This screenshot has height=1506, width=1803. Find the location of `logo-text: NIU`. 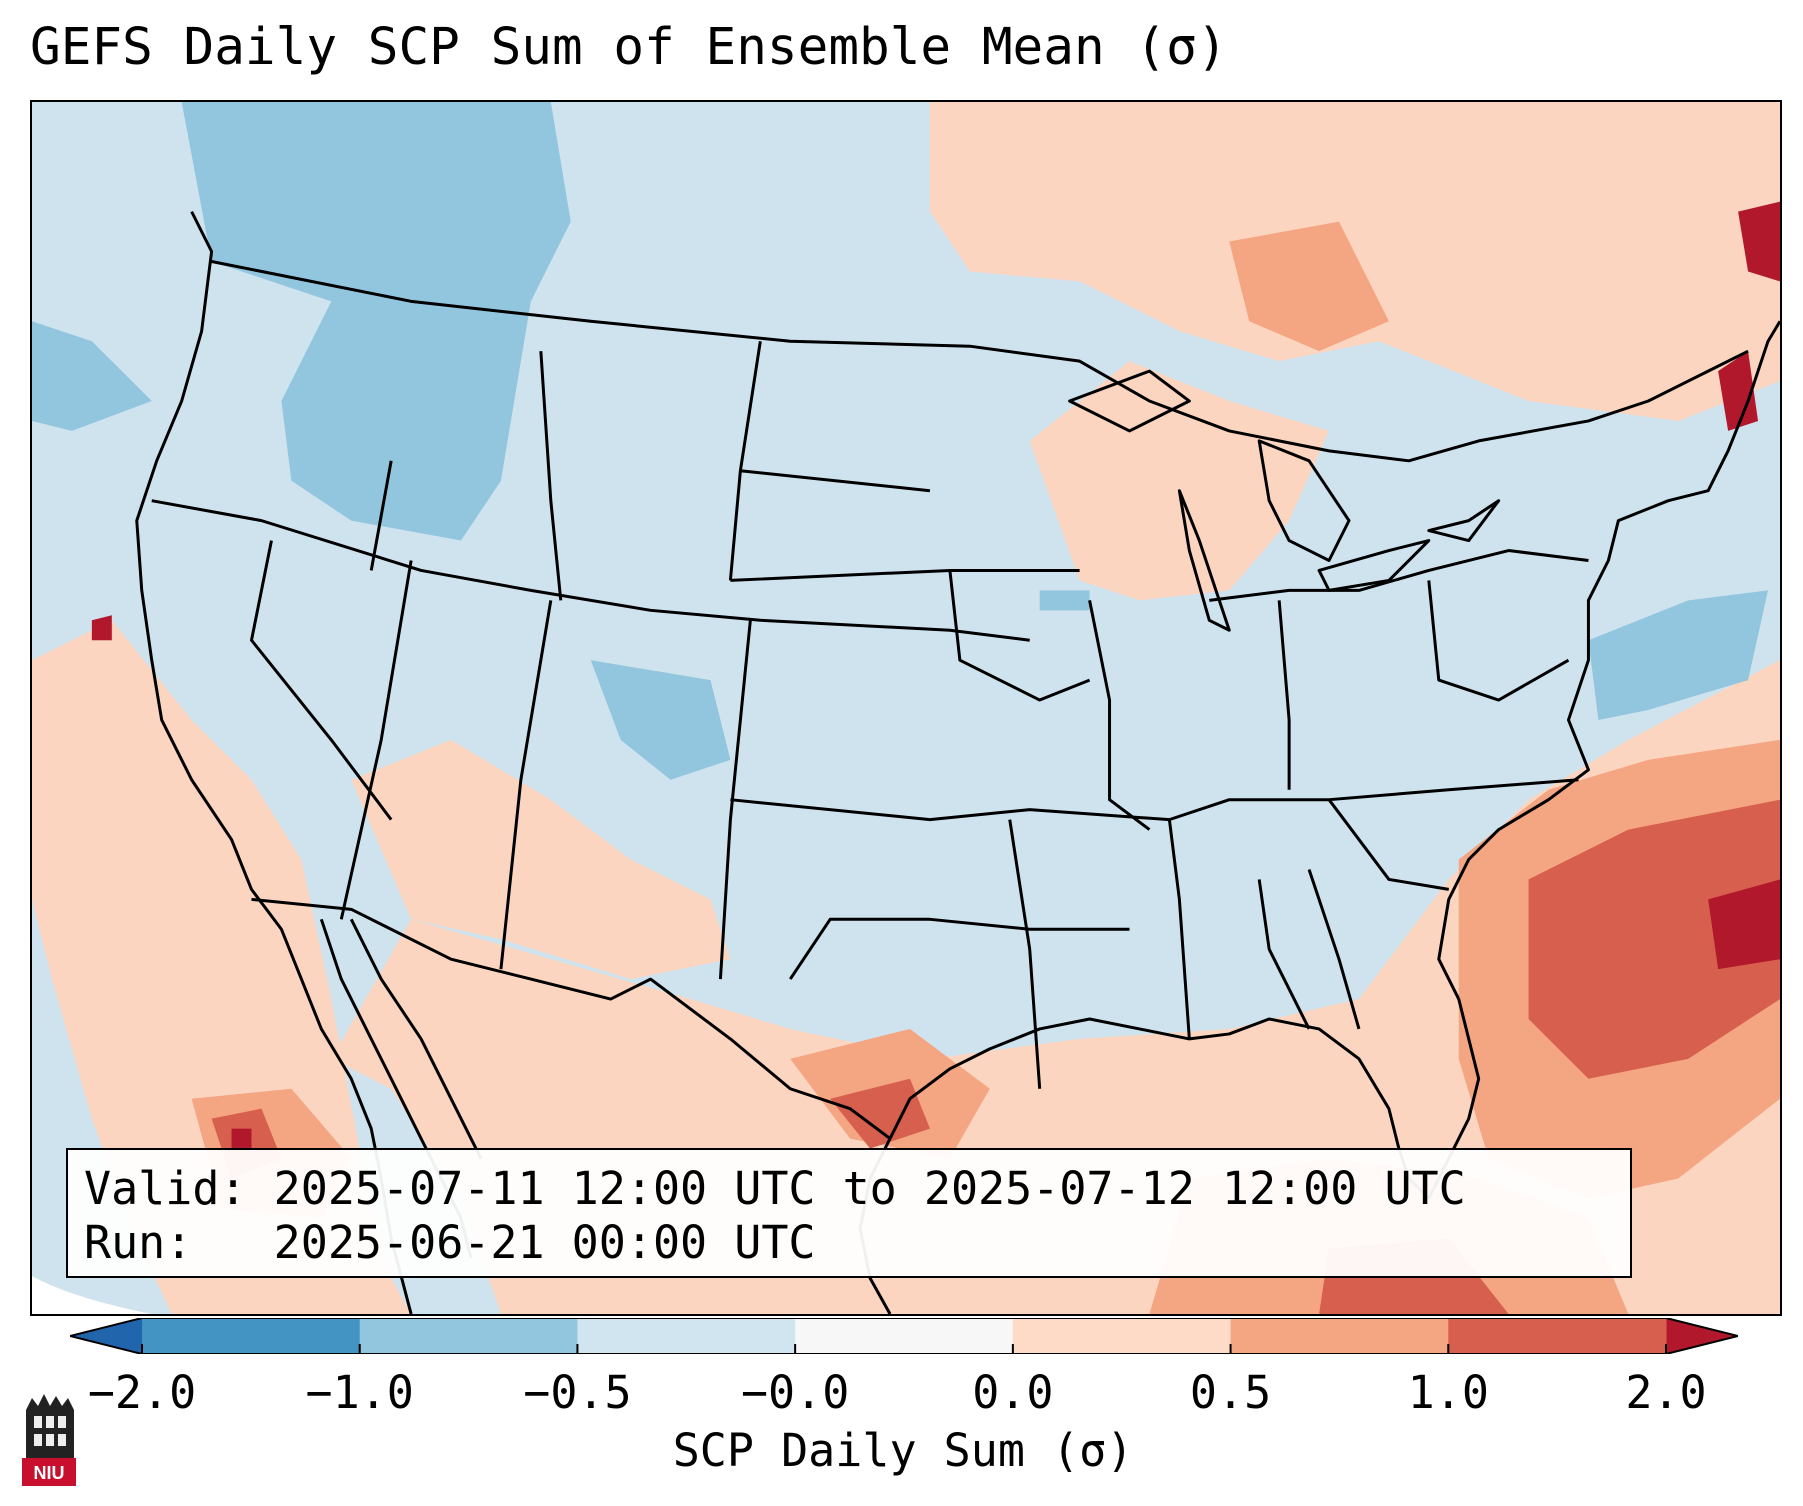

logo-text: NIU is located at coordinates (49, 1473).